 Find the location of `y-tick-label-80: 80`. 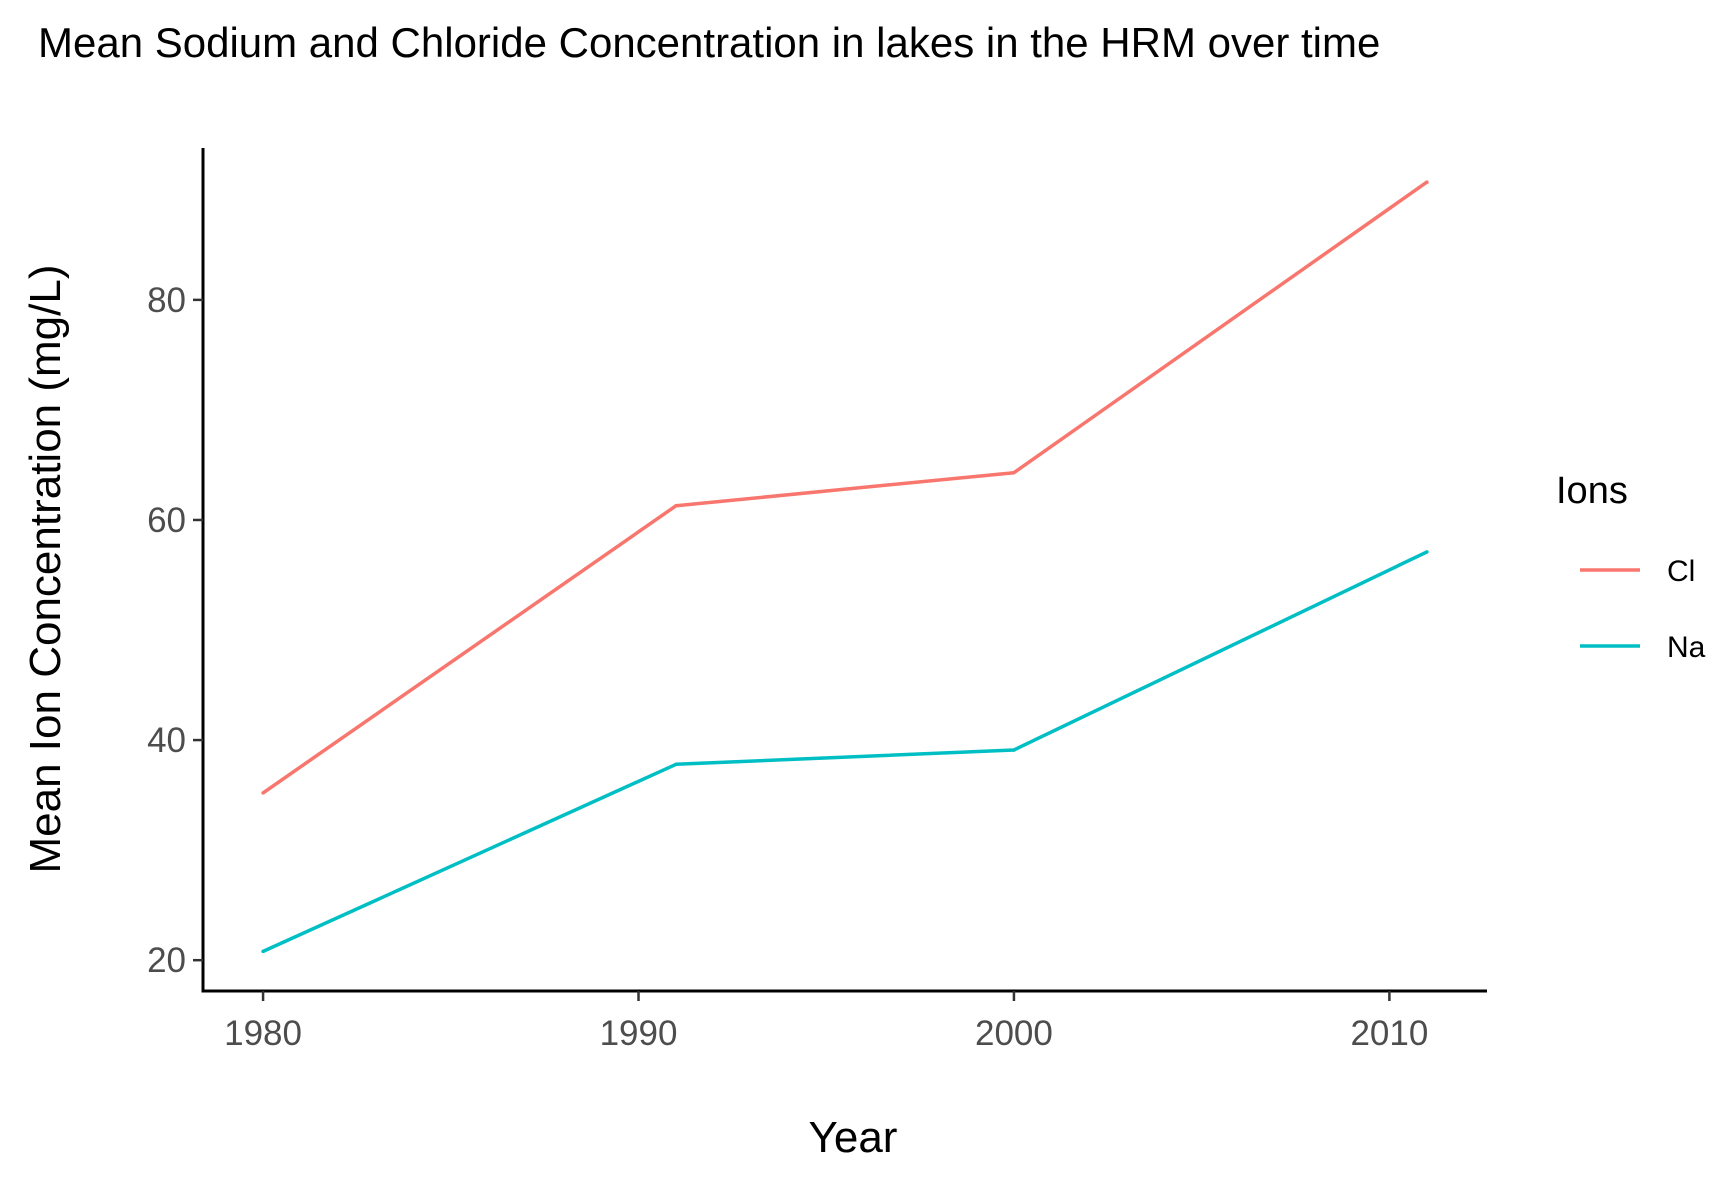

y-tick-label-80: 80 is located at coordinates (166, 300).